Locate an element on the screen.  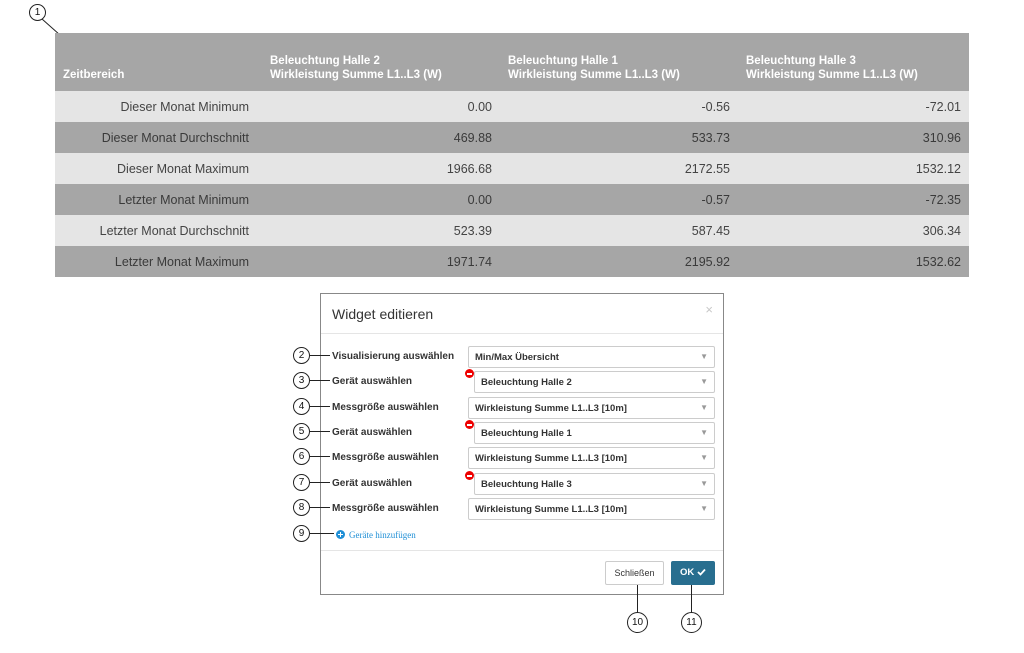
callout-5-leader is located at coordinates (320, 431).